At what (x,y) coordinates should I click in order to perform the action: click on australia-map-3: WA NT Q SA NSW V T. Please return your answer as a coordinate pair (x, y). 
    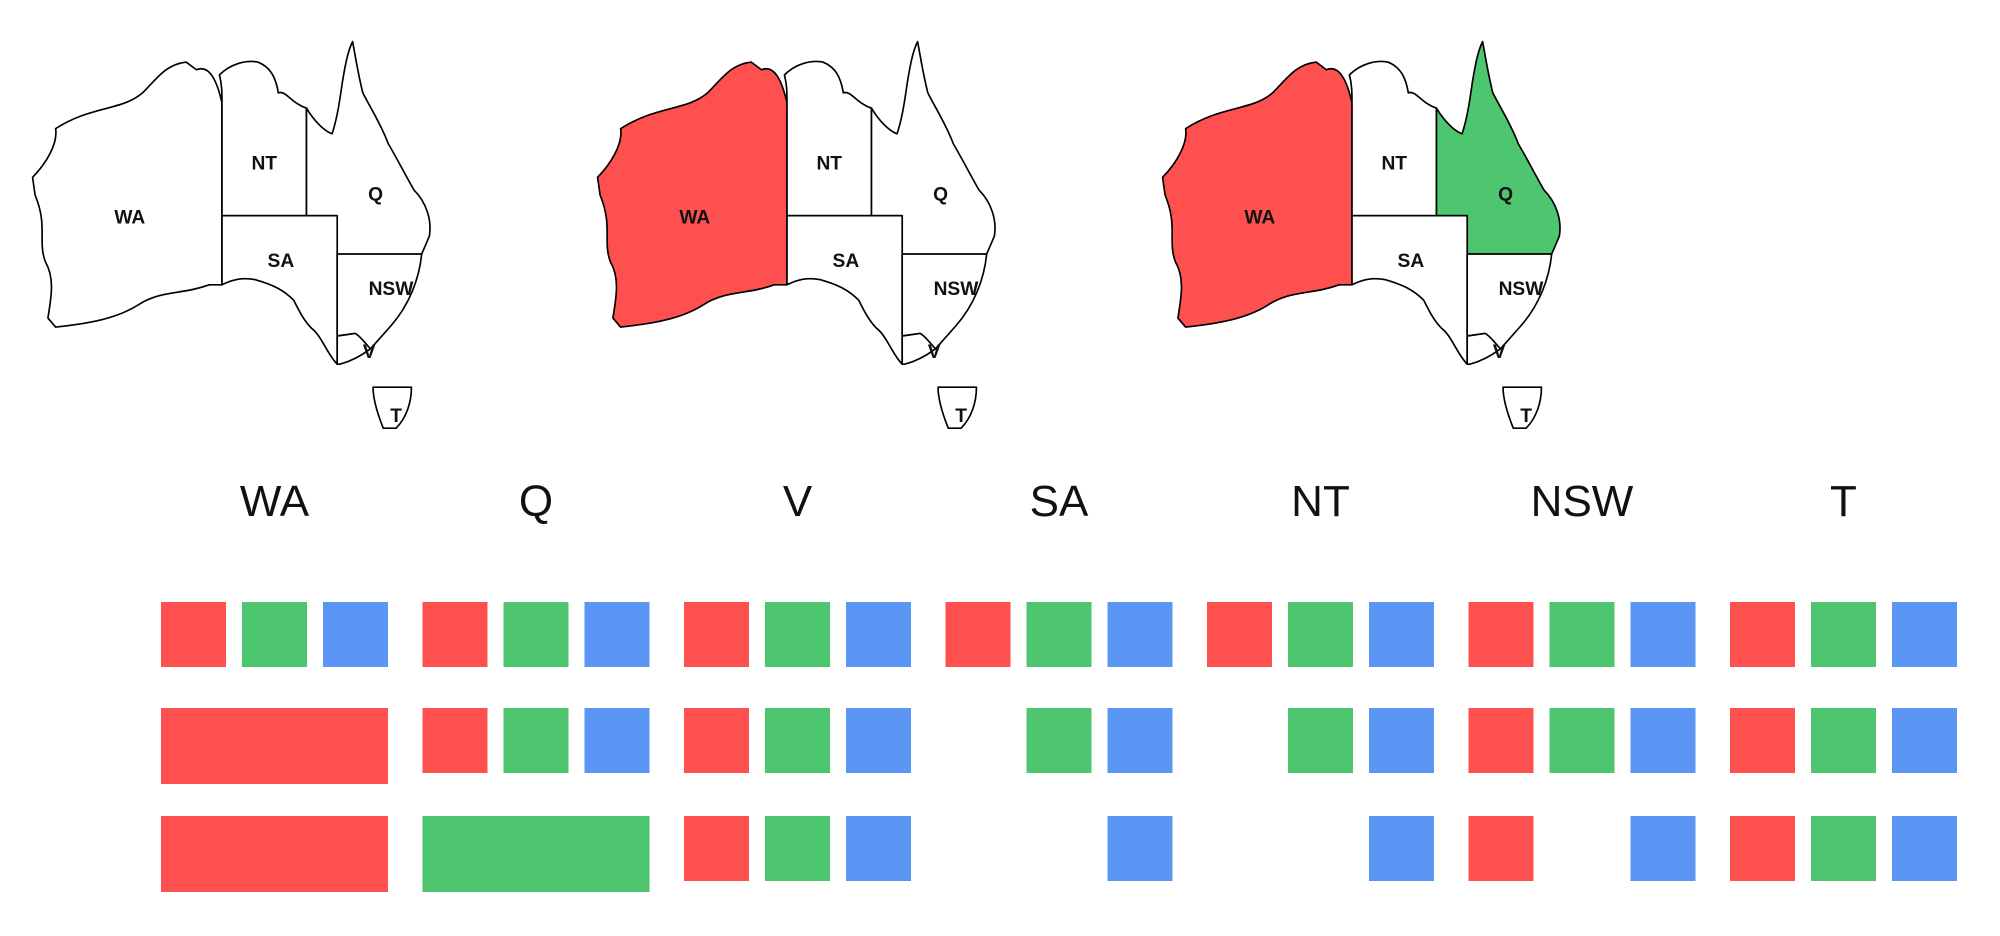
    Looking at the image, I should click on (1361, 234).